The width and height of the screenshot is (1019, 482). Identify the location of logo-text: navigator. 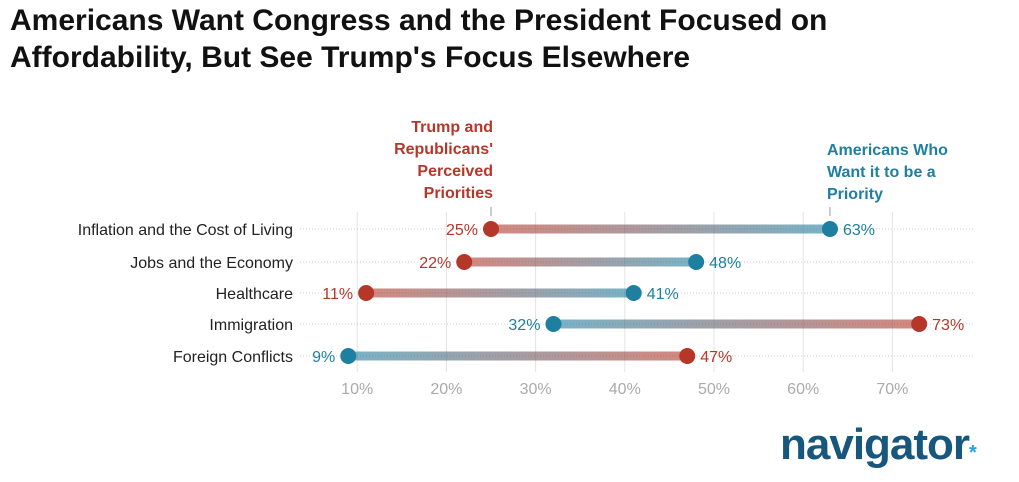
(875, 444).